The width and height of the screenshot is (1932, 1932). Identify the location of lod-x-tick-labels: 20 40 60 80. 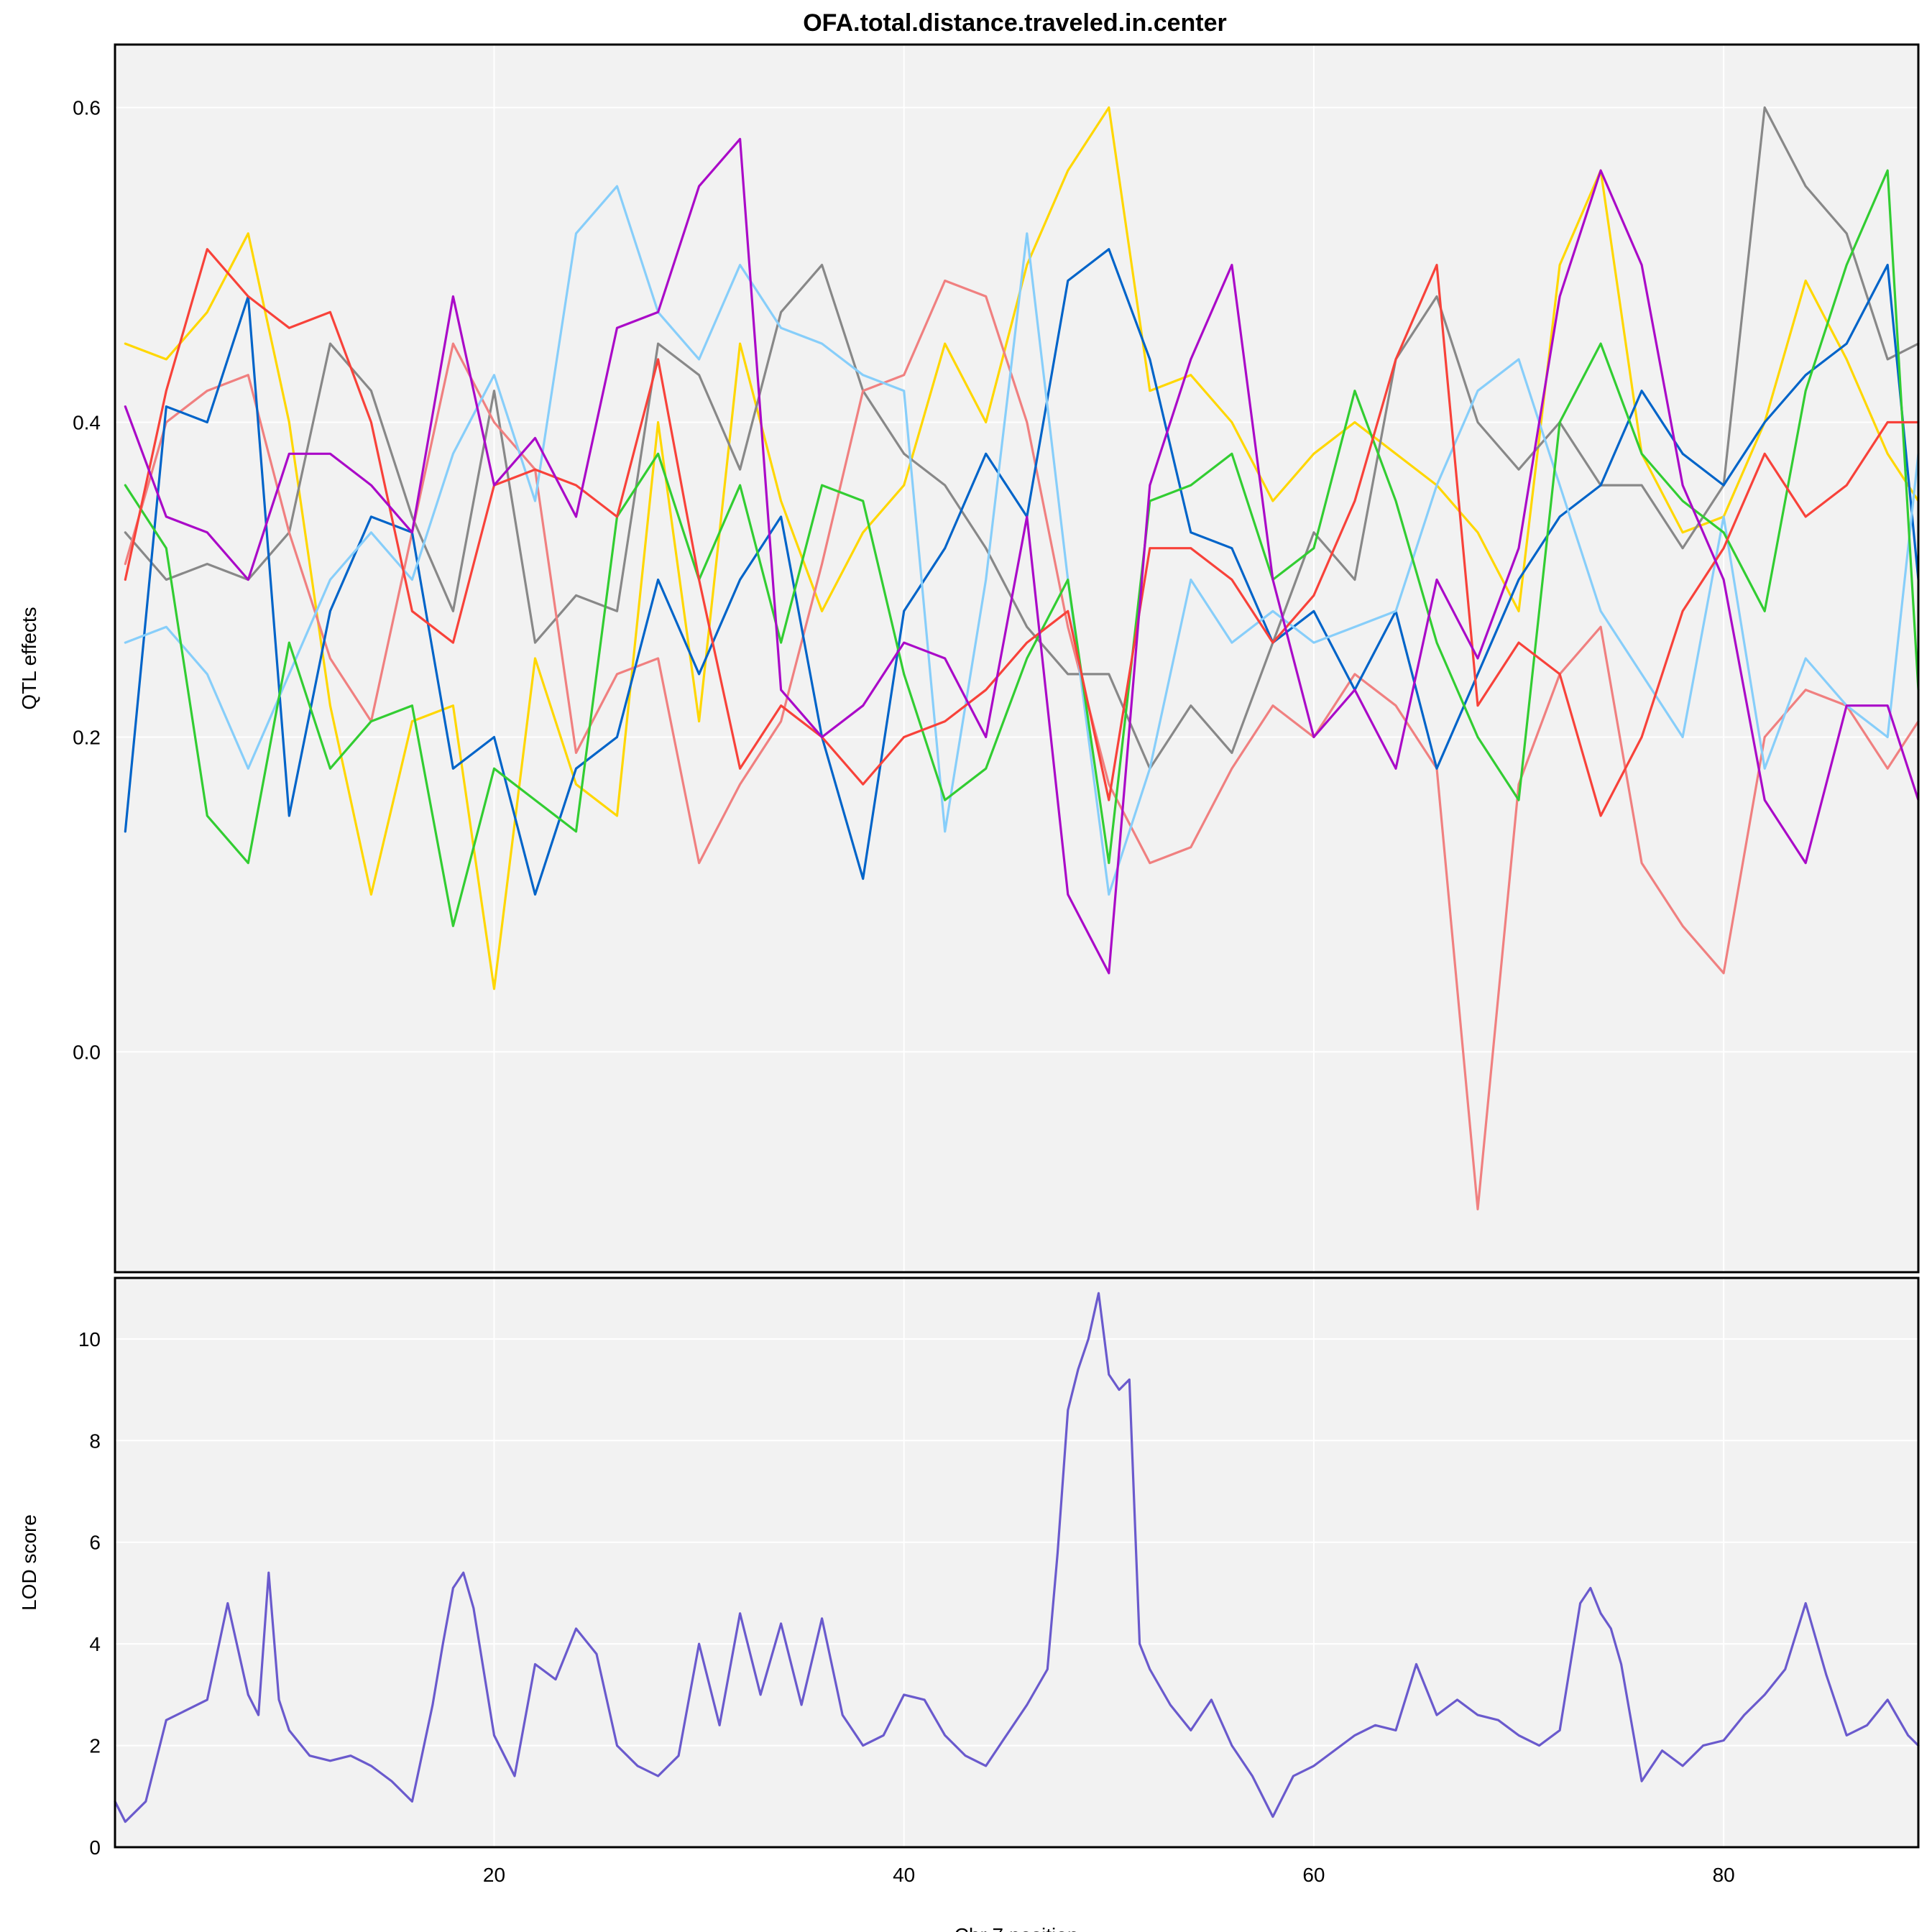
(1109, 1875).